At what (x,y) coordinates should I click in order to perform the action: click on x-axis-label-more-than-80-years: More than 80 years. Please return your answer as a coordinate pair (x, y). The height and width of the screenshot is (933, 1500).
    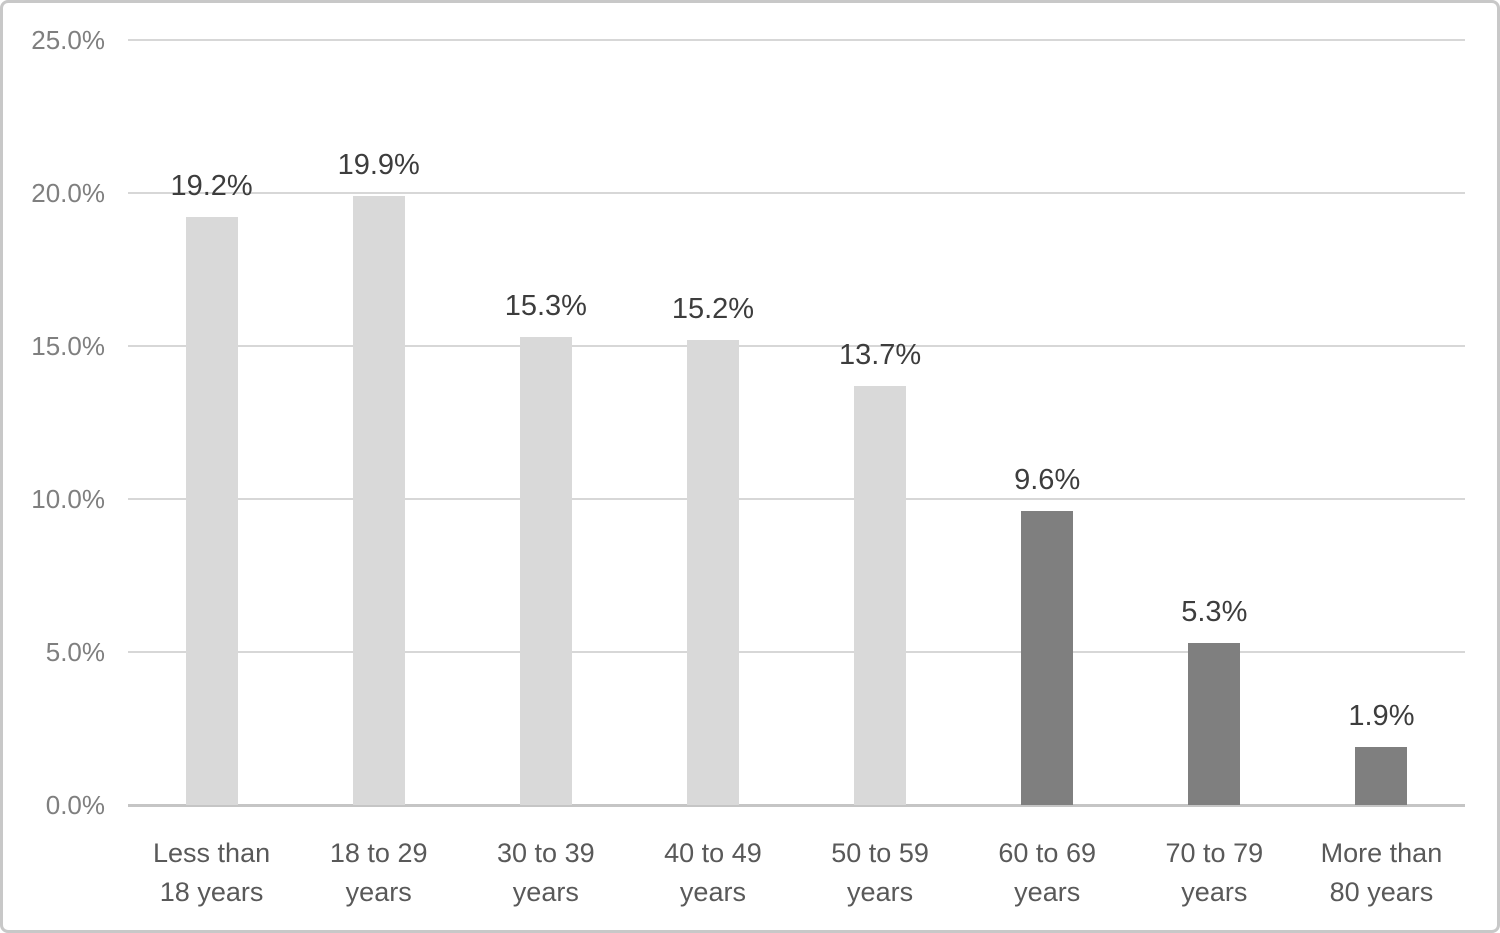
    Looking at the image, I should click on (1381, 872).